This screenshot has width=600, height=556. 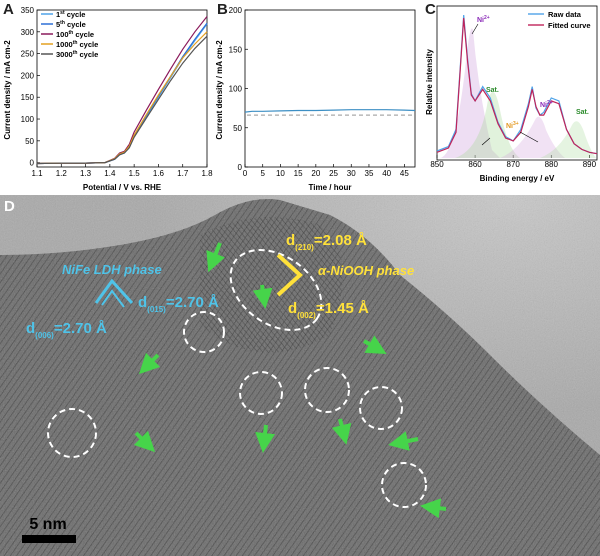 I want to click on chart-a-ylabel: Current density / mA cm-2, so click(x=7, y=90).